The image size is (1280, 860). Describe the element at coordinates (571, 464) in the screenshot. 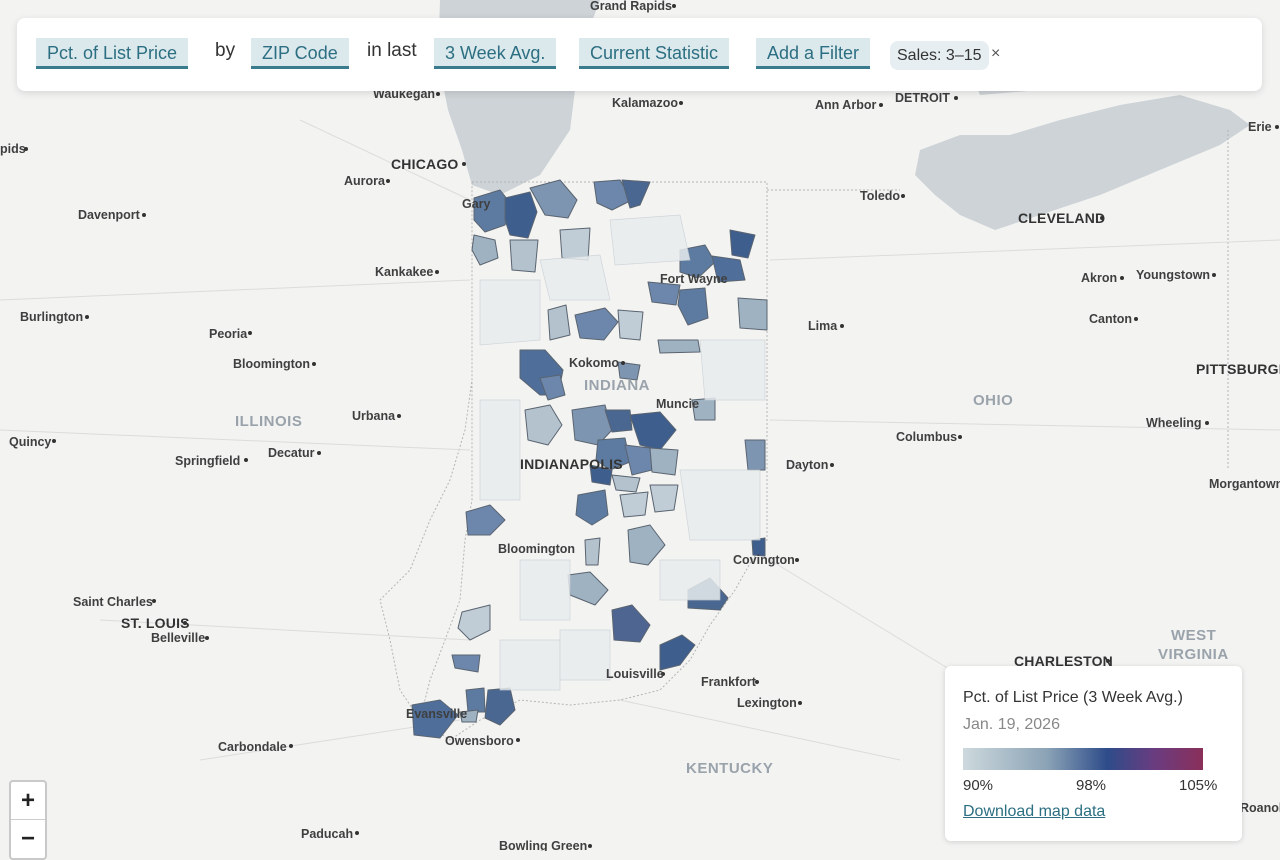

I see `city-indianapolis: INDIANAPOLIS` at that location.